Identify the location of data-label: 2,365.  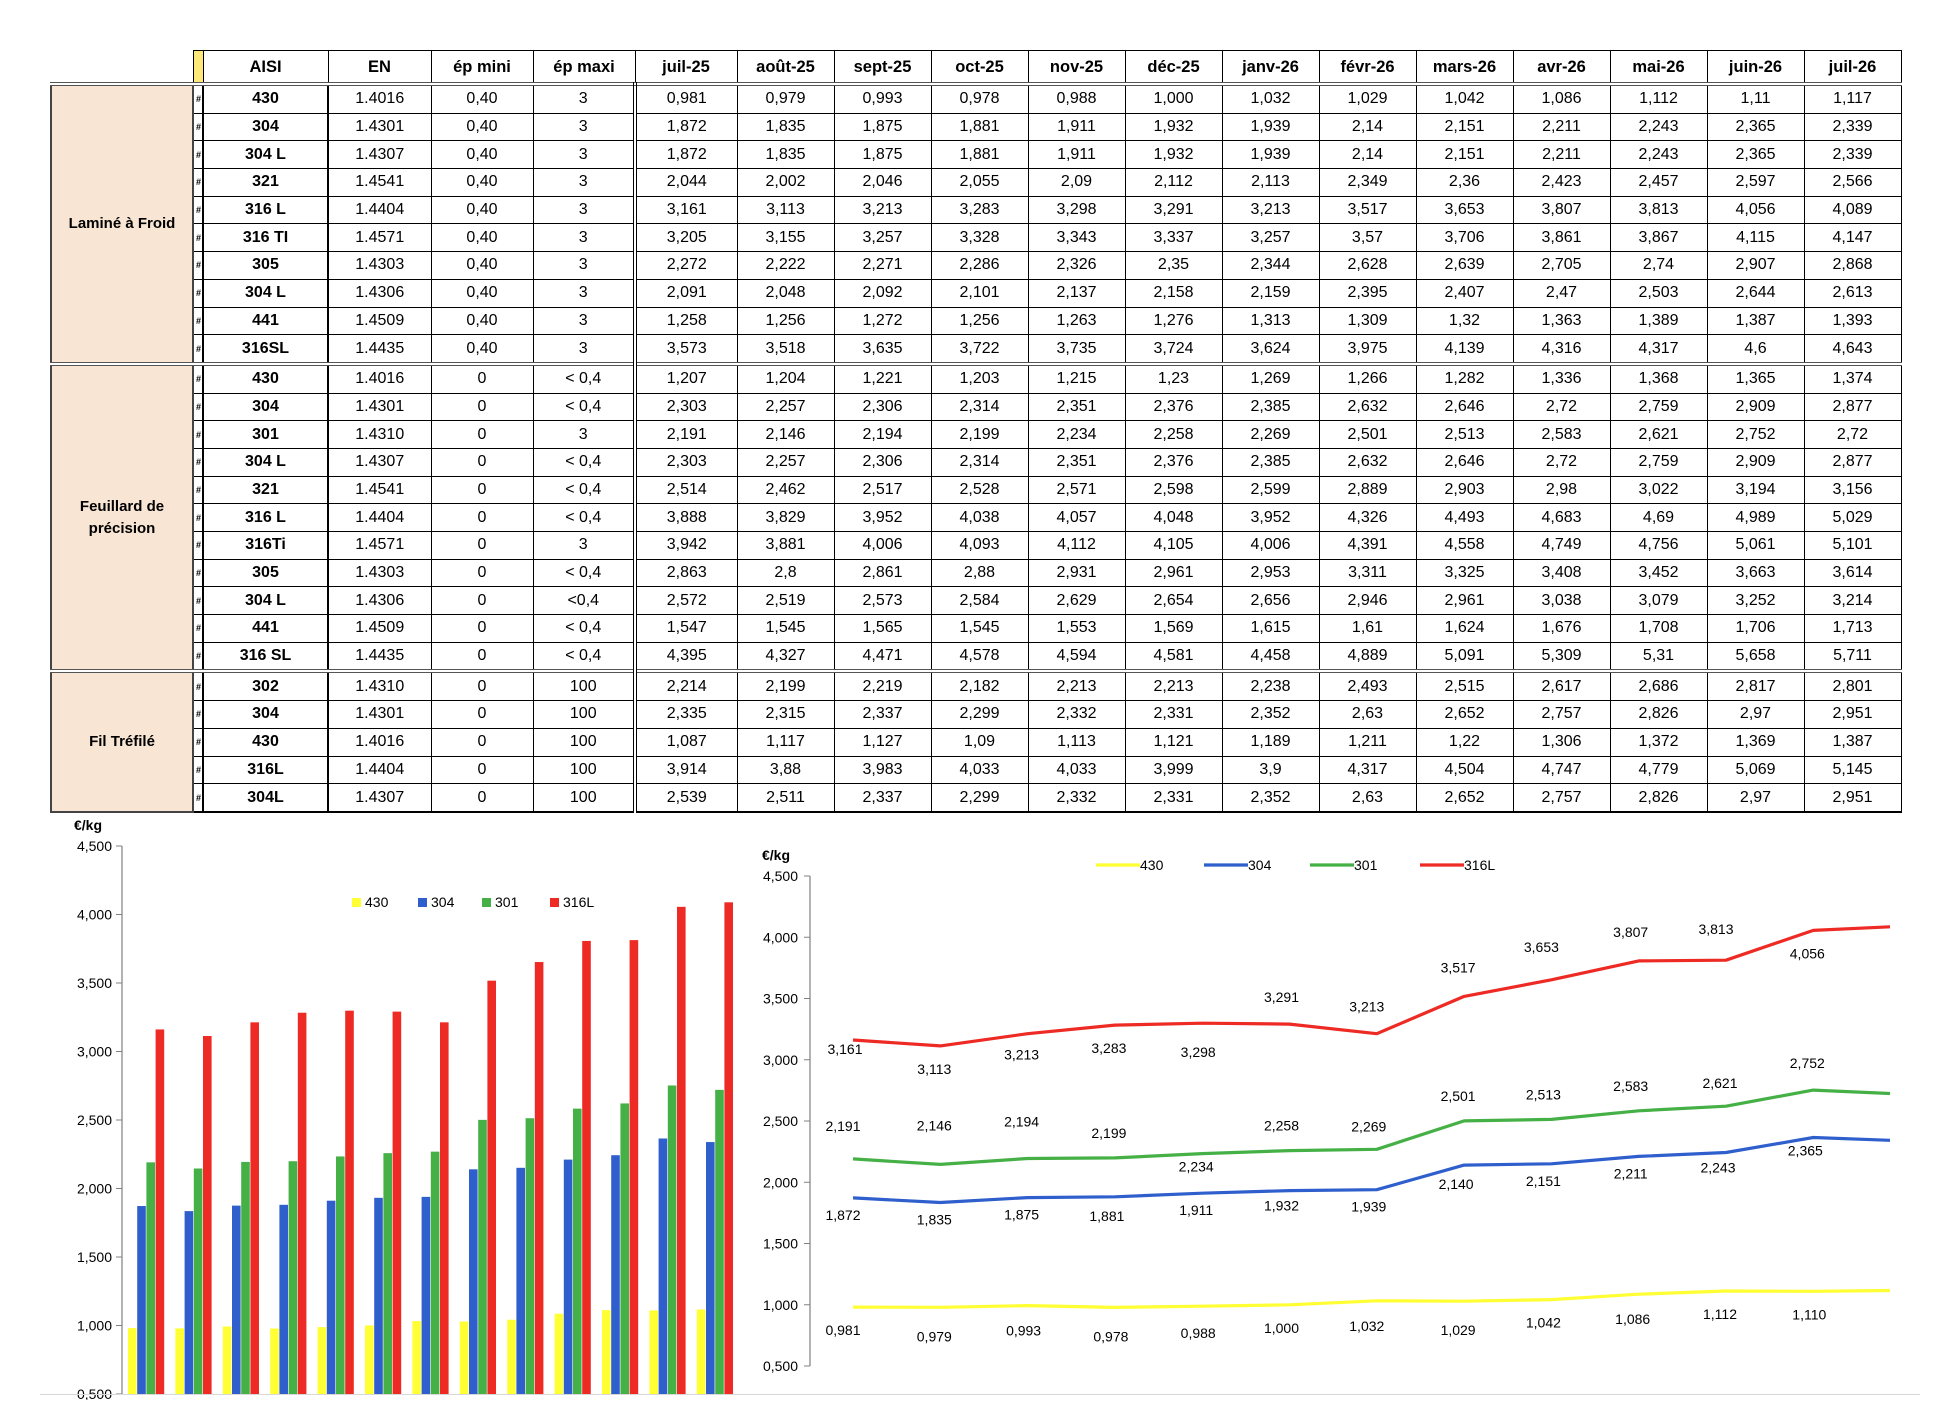
(1805, 1151).